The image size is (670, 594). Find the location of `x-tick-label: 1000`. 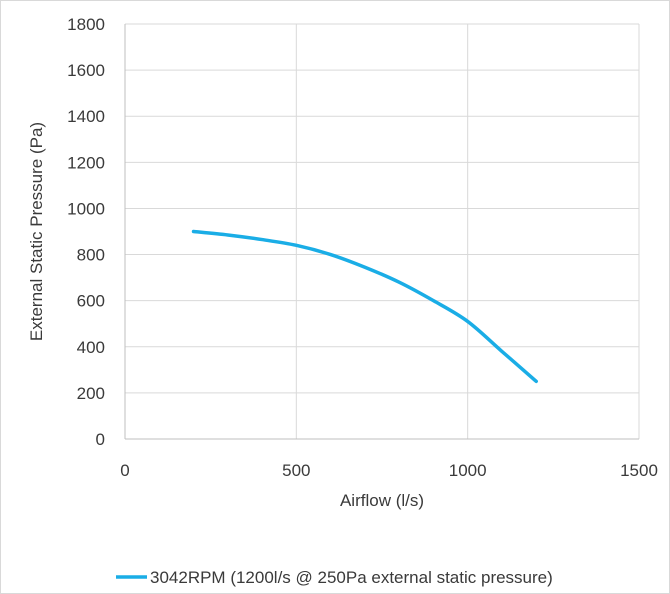

x-tick-label: 1000 is located at coordinates (468, 470).